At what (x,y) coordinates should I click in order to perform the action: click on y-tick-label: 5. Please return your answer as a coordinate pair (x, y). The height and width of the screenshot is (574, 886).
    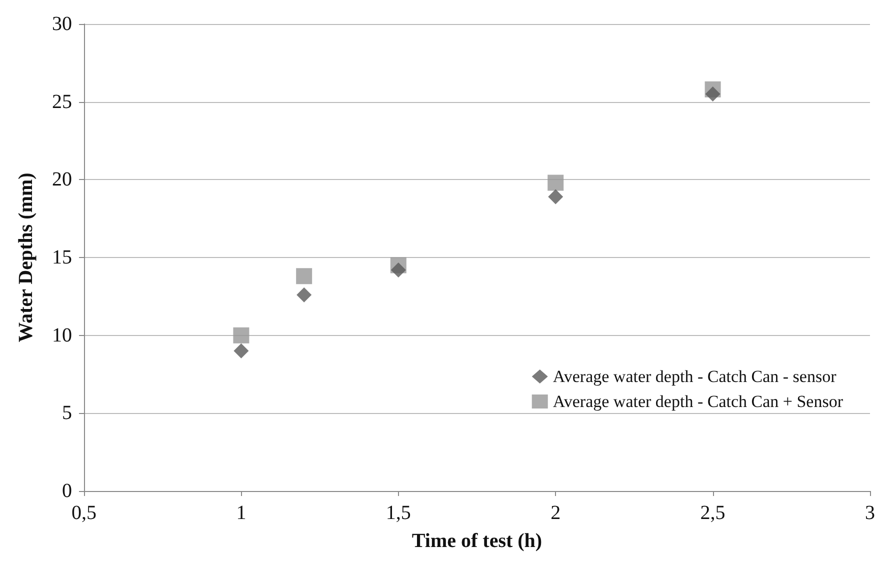
    Looking at the image, I should click on (67, 413).